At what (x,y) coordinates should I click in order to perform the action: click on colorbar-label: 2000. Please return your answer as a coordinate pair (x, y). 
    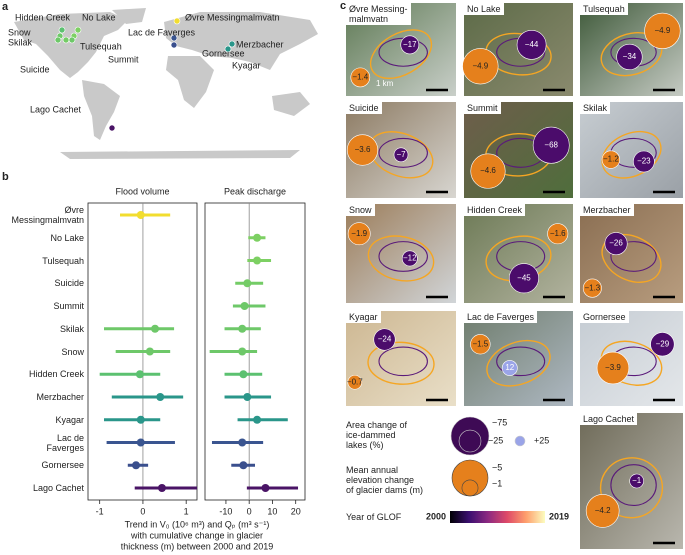
    Looking at the image, I should click on (436, 516).